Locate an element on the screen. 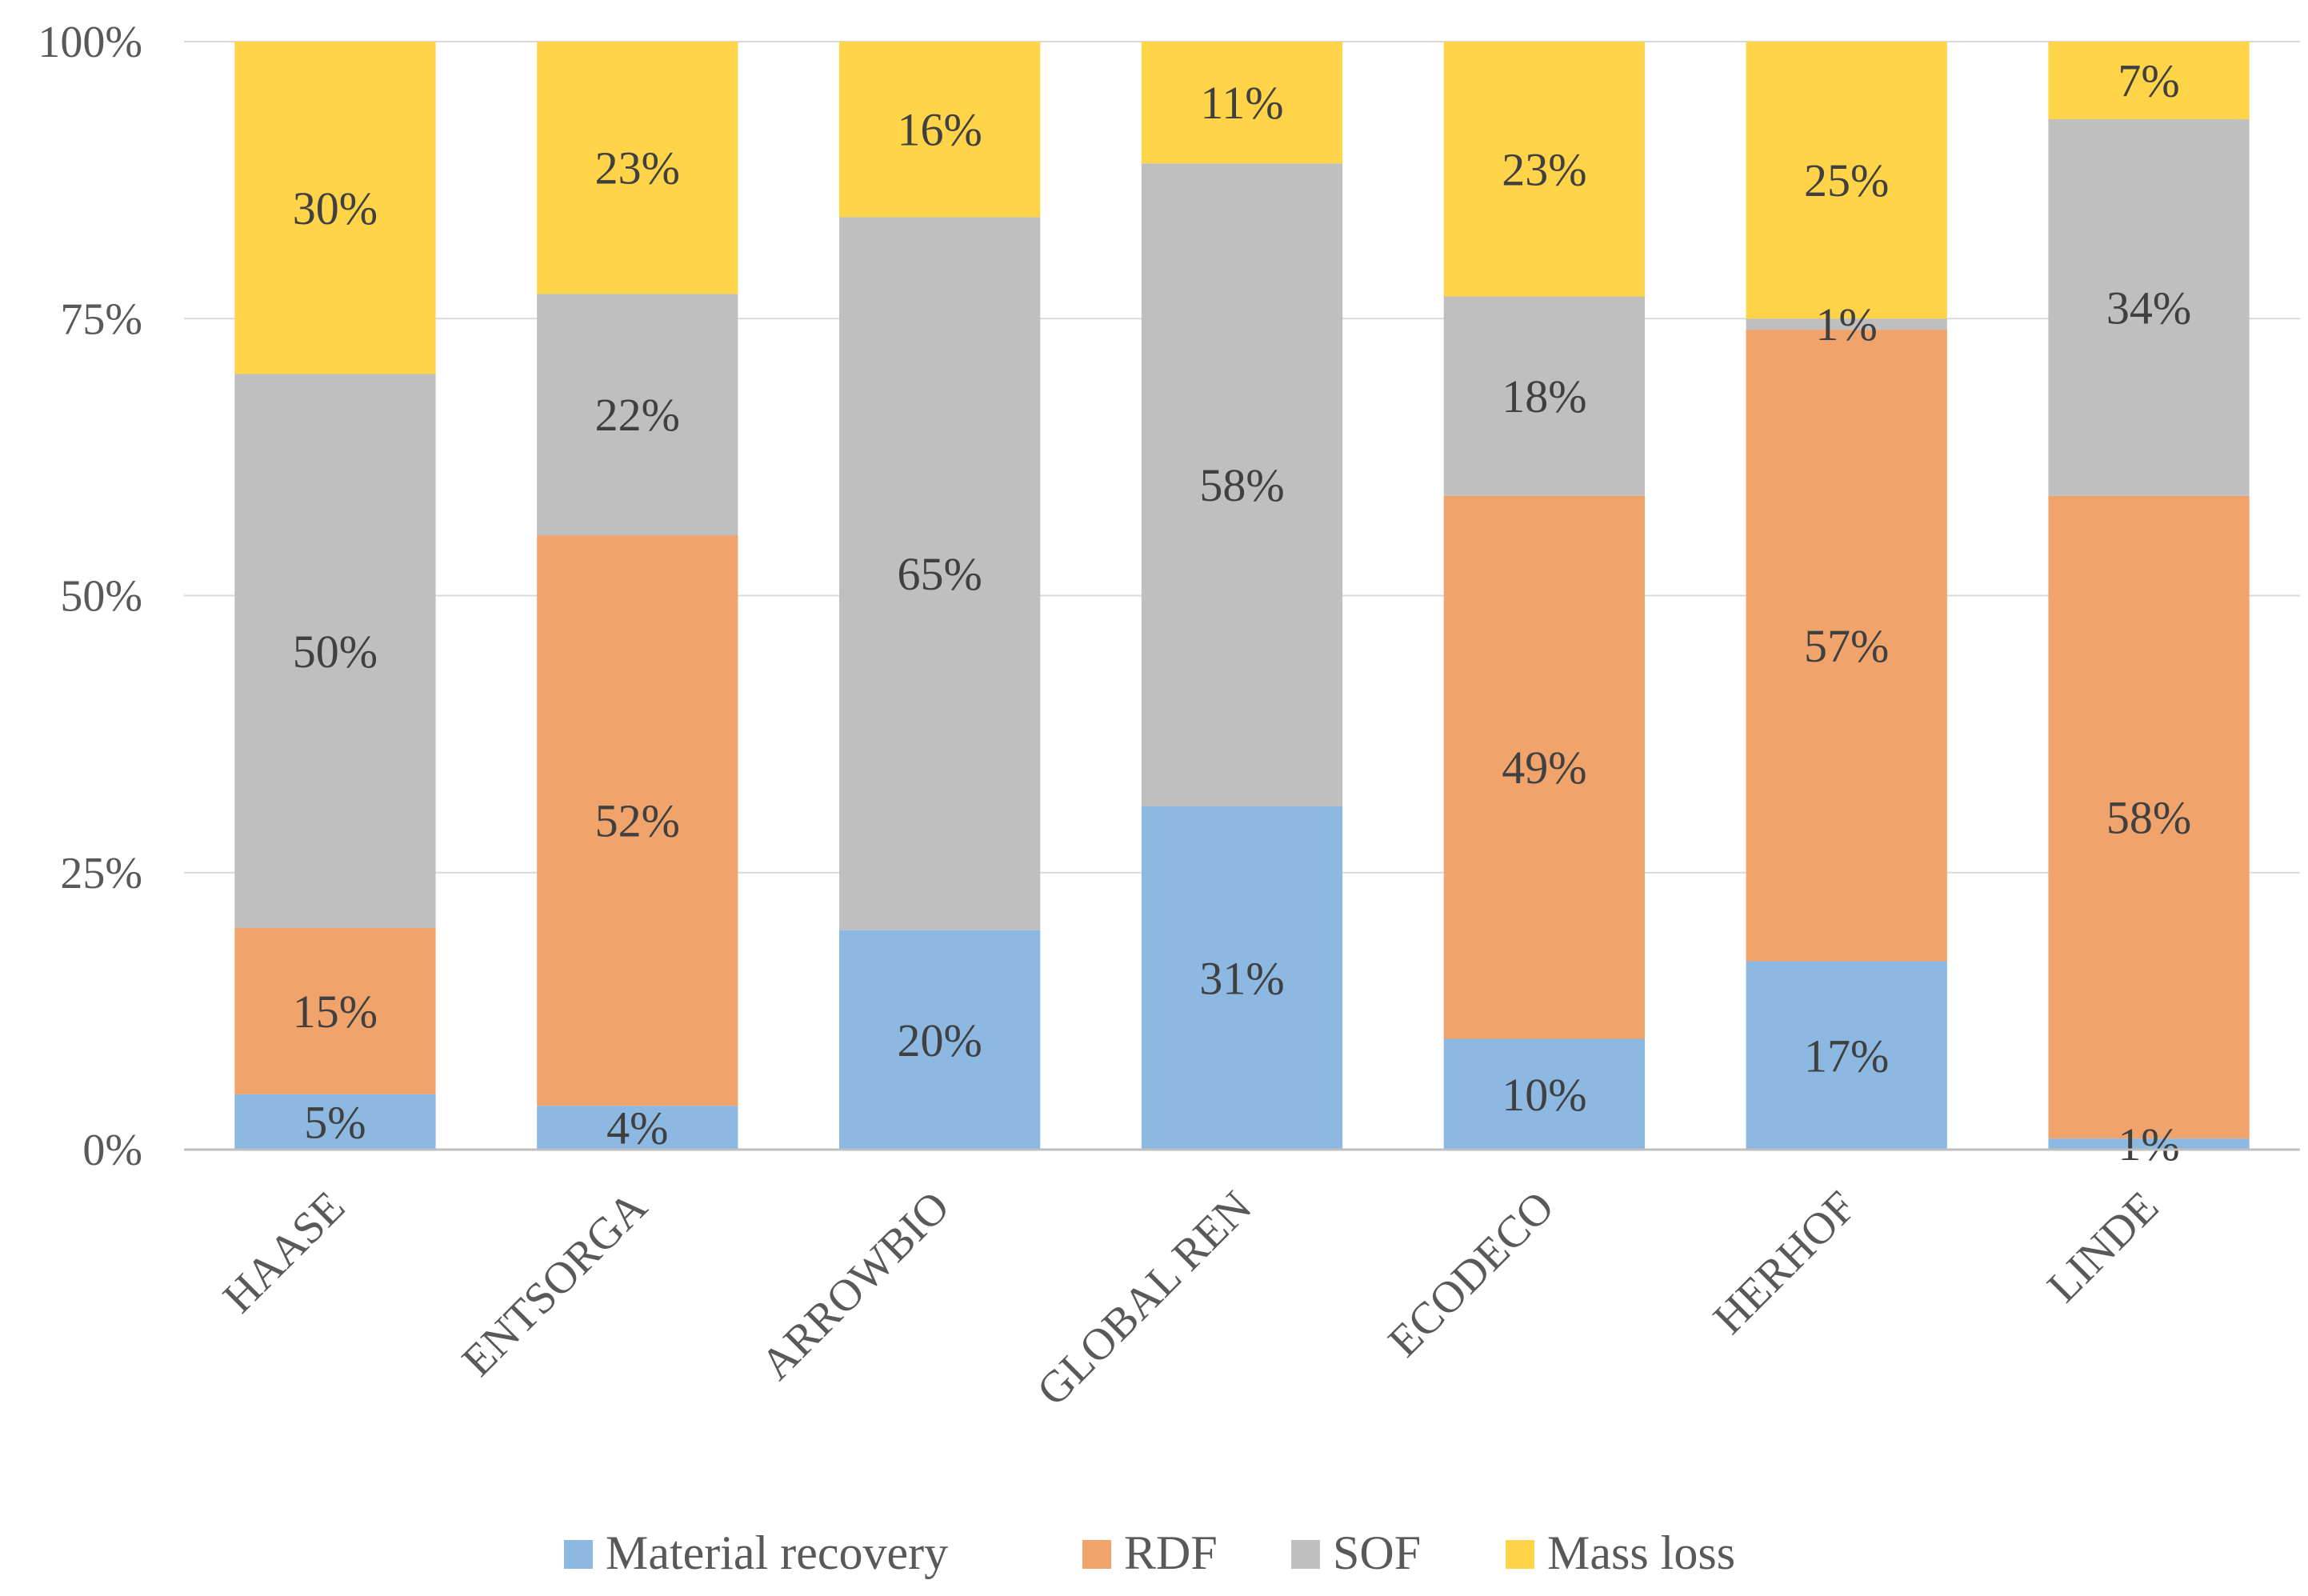 The image size is (2308, 1596). data-label: 22% is located at coordinates (637, 415).